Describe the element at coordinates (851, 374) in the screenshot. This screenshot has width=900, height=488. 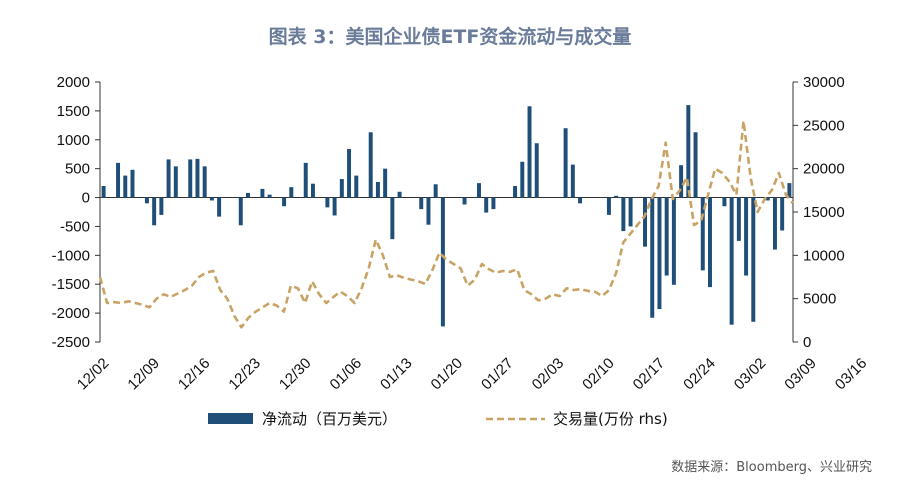
I see `x-axis-tick-label: 03/16` at that location.